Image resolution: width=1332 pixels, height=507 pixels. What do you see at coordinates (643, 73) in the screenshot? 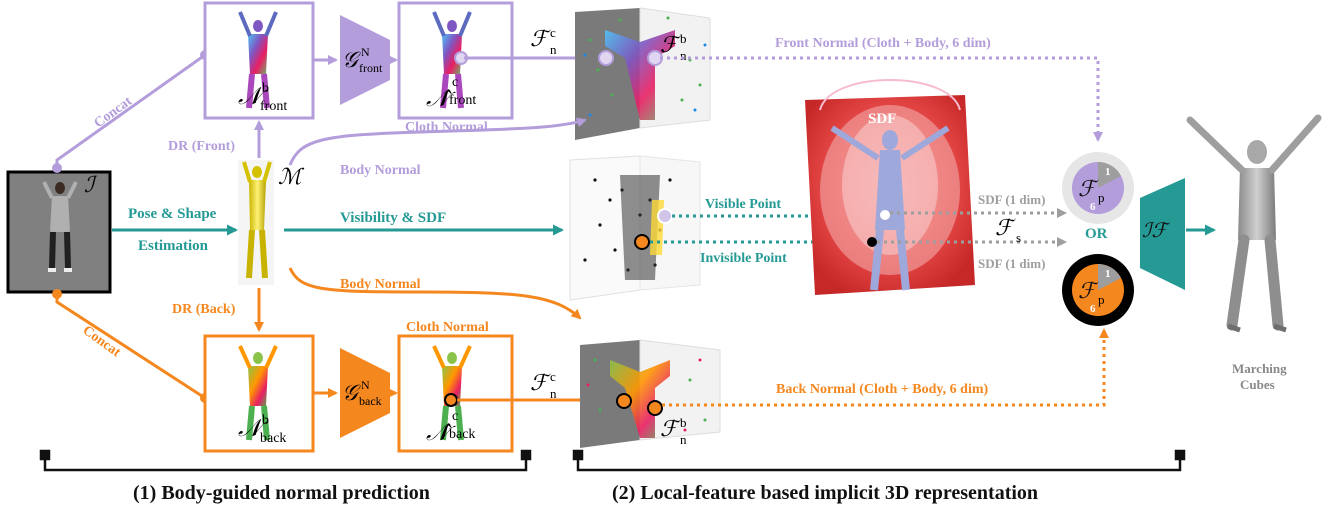
I see `point-cloud-front` at bounding box center [643, 73].